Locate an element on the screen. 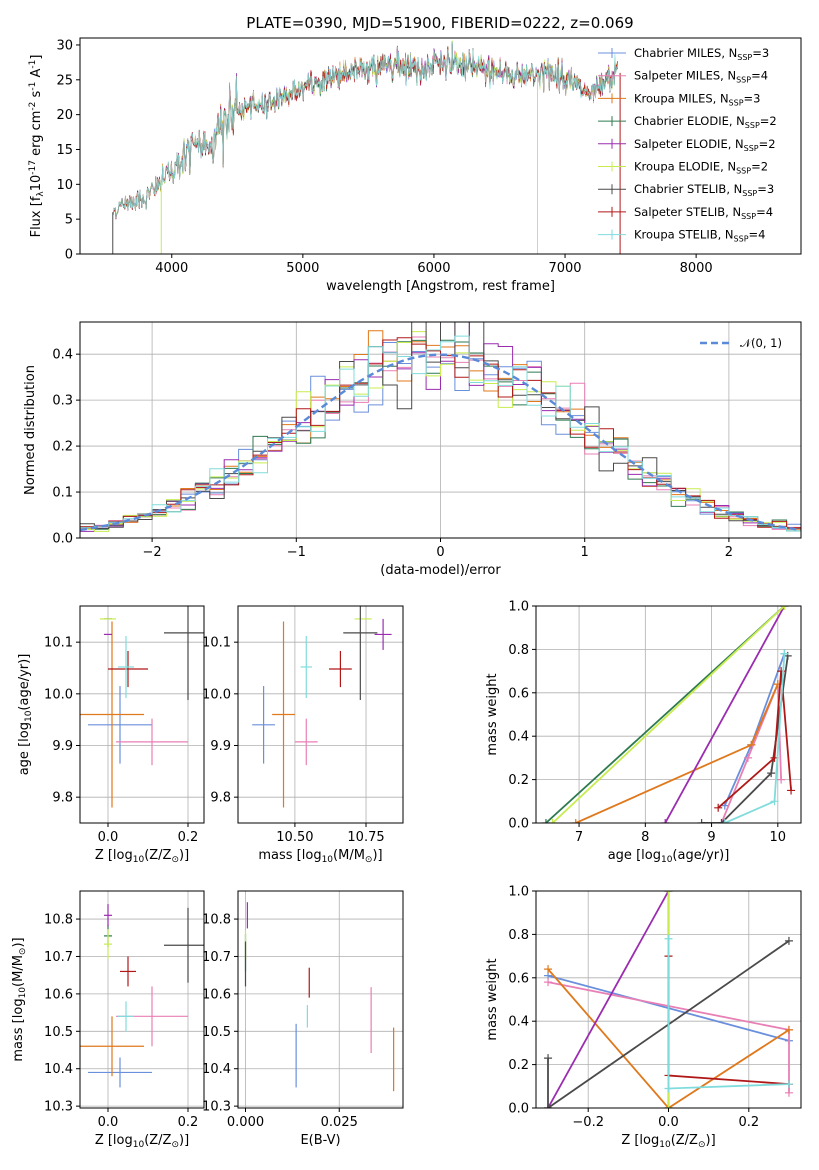 The image size is (819, 1170). weights-vs-age-xtick-label: 8 is located at coordinates (645, 837).